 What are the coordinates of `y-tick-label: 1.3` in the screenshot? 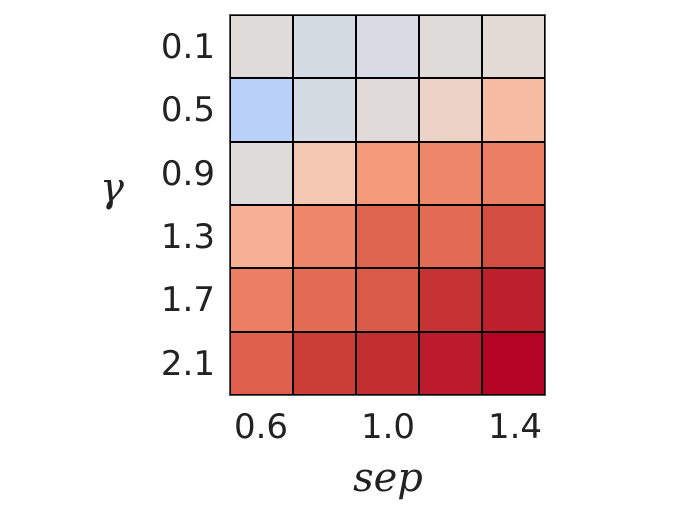 It's located at (187, 237).